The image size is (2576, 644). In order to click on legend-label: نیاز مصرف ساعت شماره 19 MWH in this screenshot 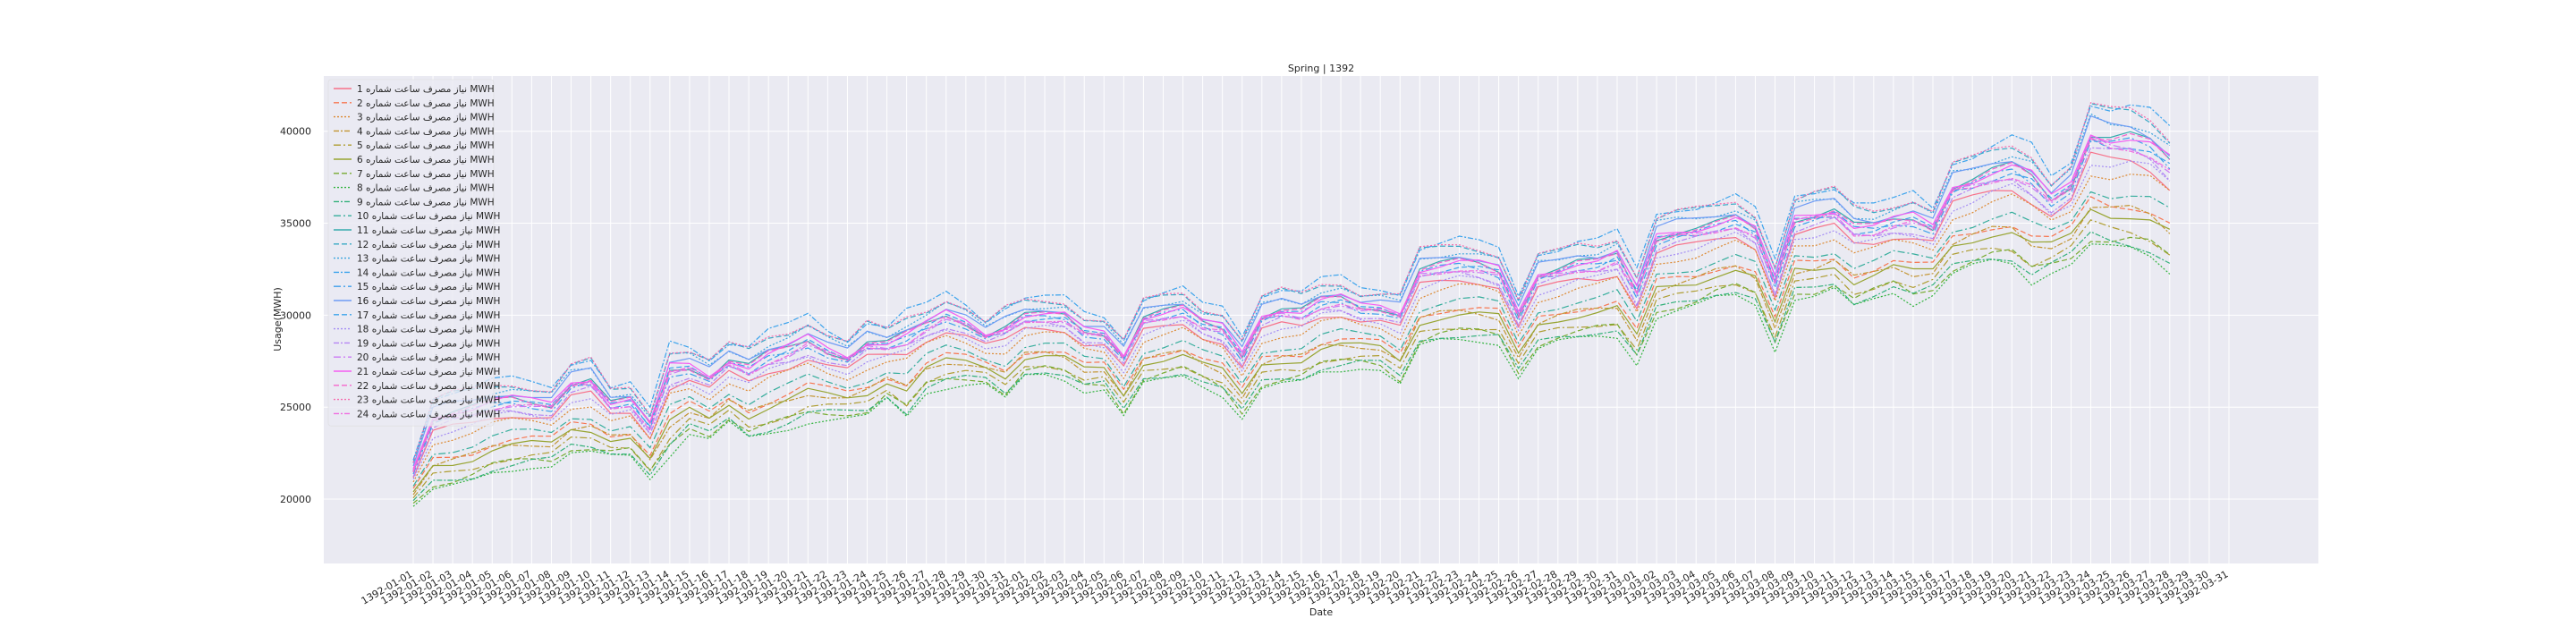, I will do `click(428, 343)`.